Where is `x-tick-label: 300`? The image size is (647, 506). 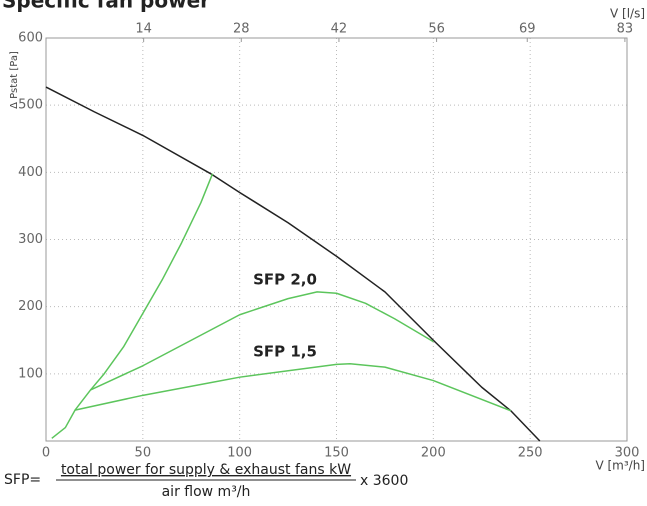
x-tick-label: 300 is located at coordinates (627, 453).